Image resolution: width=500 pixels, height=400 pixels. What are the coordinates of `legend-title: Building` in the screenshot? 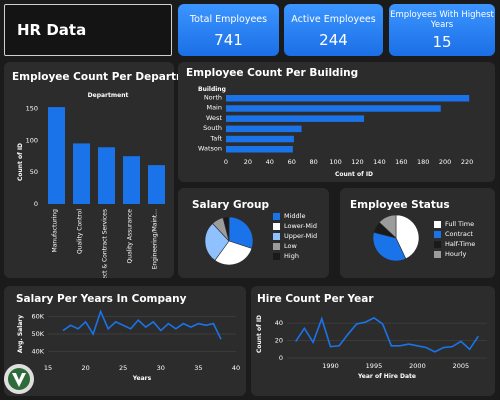 It's located at (212, 89).